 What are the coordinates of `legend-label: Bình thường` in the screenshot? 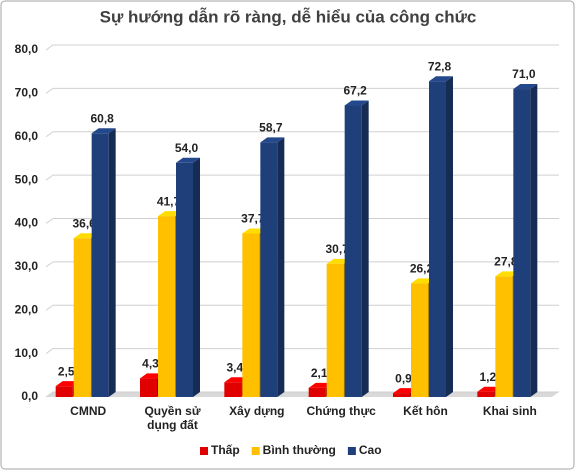 It's located at (299, 450).